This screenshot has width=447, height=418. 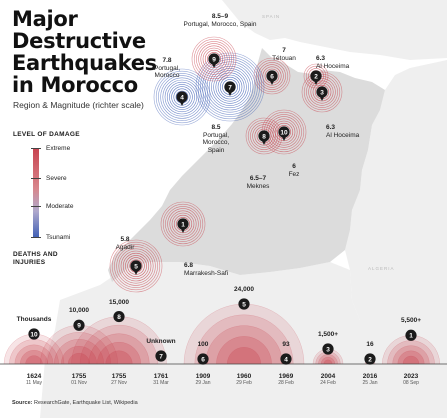 I want to click on timeline-marker-10: 10, so click(x=34, y=334).